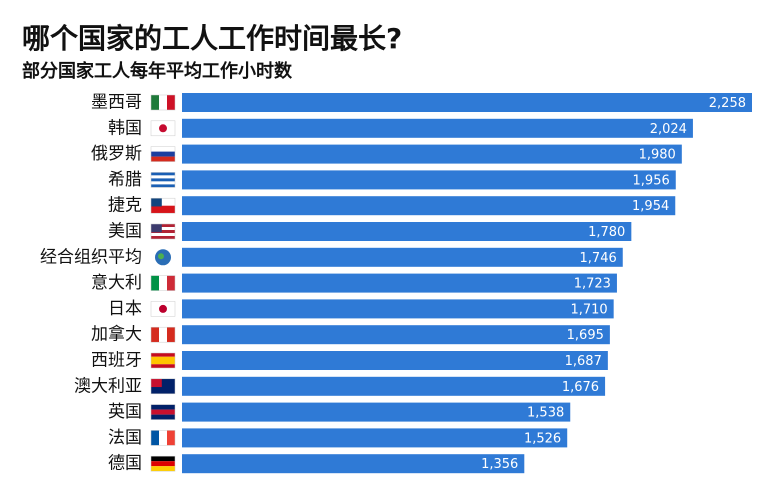  What do you see at coordinates (116, 103) in the screenshot?
I see `y-tick-label: 墨西哥` at bounding box center [116, 103].